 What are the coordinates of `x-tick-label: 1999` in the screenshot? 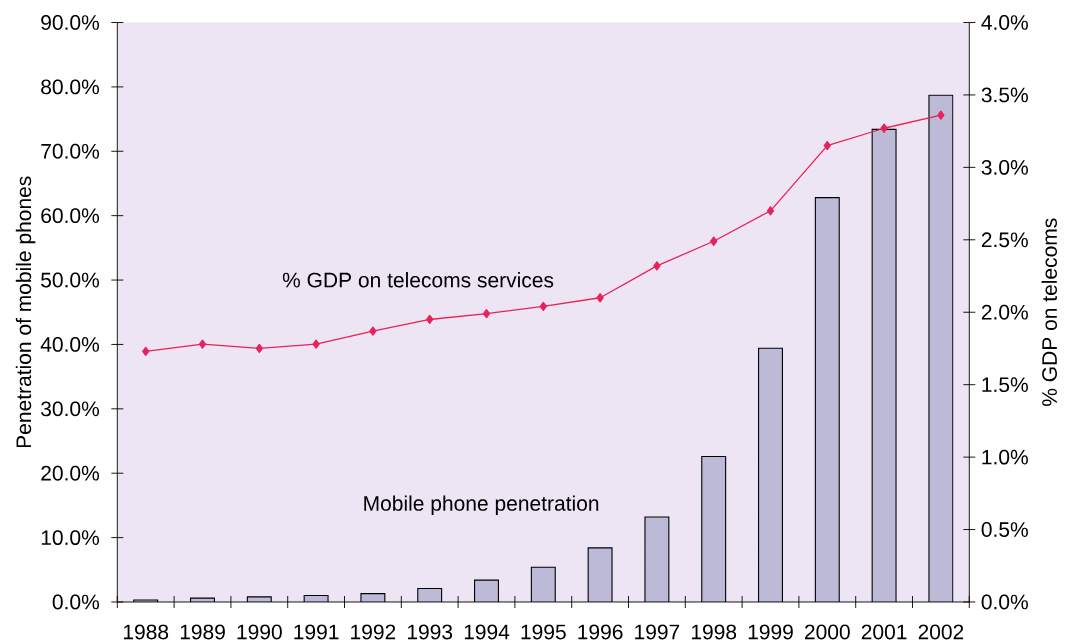 It's located at (770, 632).